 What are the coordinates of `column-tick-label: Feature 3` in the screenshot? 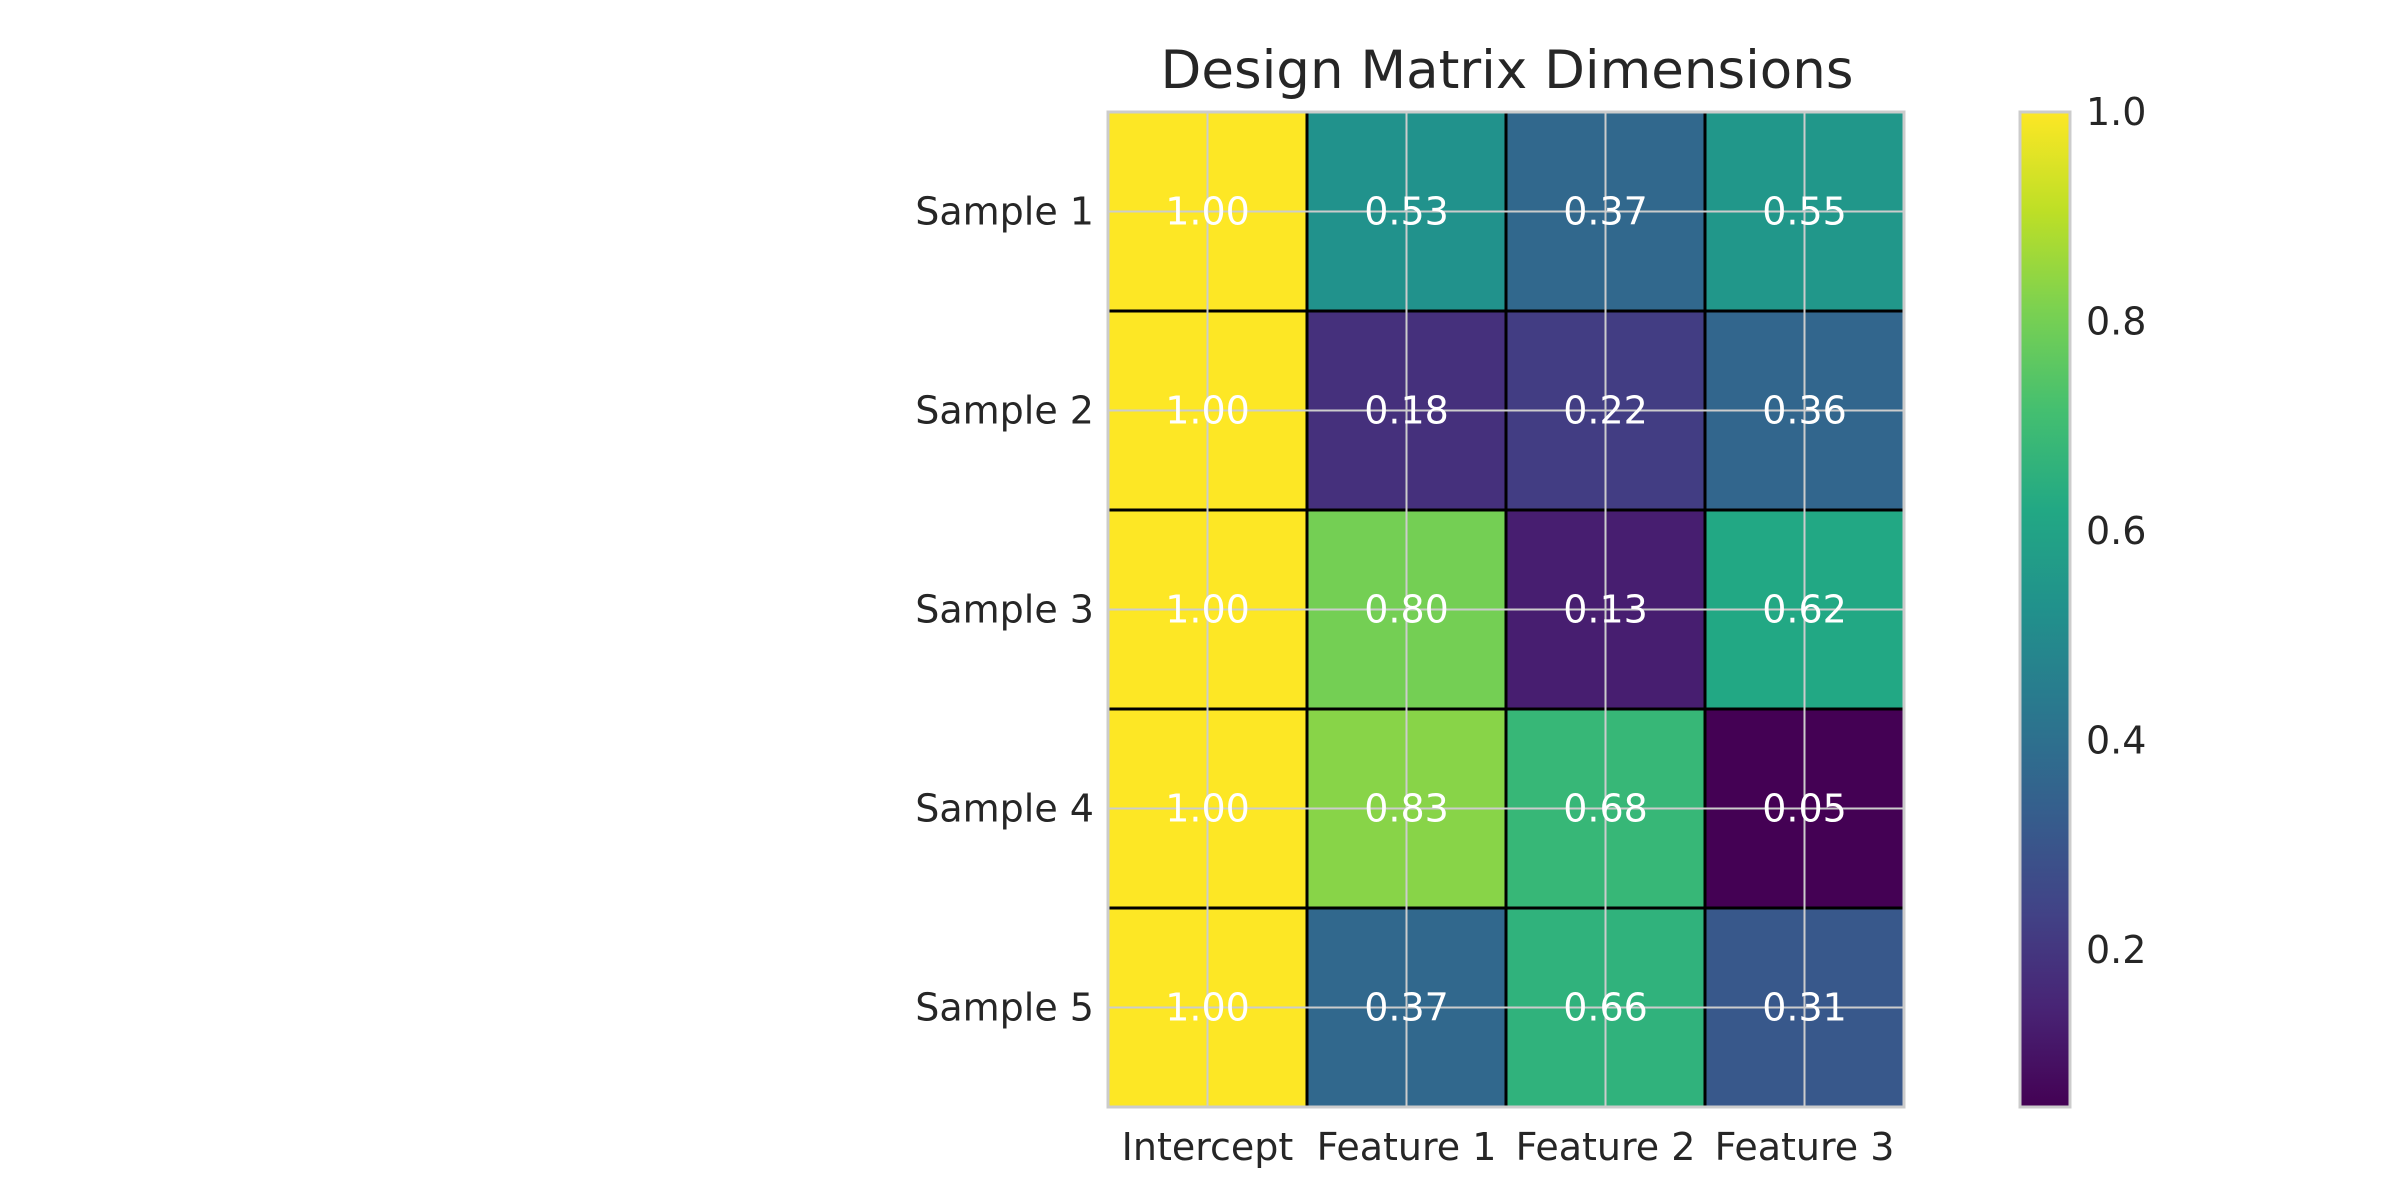 It's located at (1805, 1147).